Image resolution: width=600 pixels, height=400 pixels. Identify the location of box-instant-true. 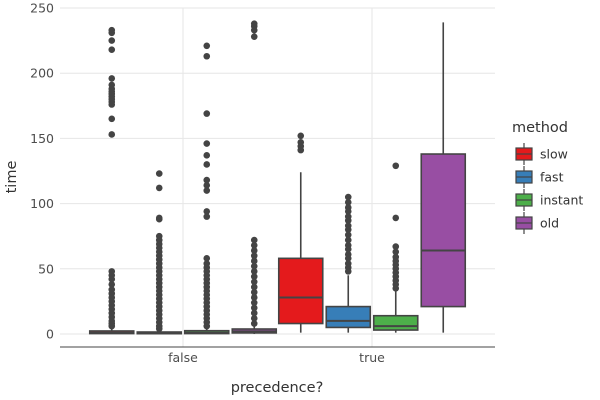
(395, 247).